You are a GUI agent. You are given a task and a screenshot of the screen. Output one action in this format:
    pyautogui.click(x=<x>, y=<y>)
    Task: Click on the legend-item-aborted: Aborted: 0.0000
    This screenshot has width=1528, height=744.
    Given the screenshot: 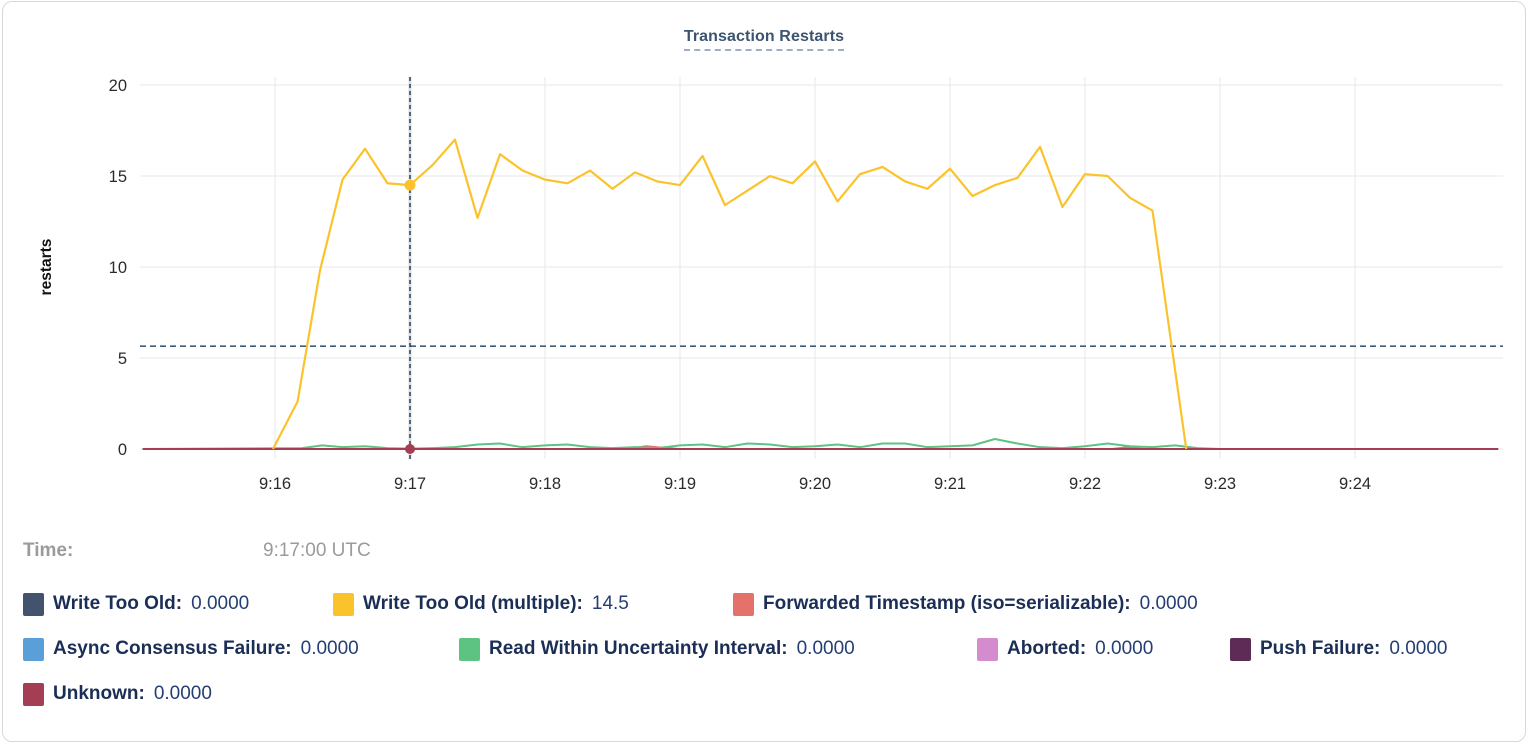 What is the action you would take?
    pyautogui.click(x=1103, y=649)
    